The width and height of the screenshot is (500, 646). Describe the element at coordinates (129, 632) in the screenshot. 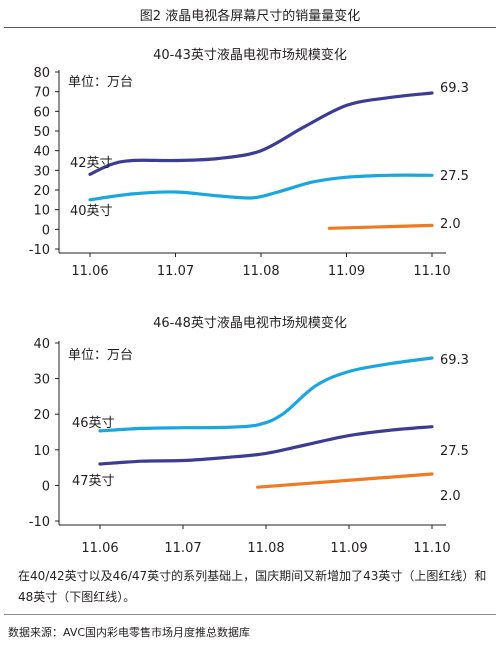

I see `source-note: 数据来源：AVC国内彩电零售市场月度推总数据库` at that location.